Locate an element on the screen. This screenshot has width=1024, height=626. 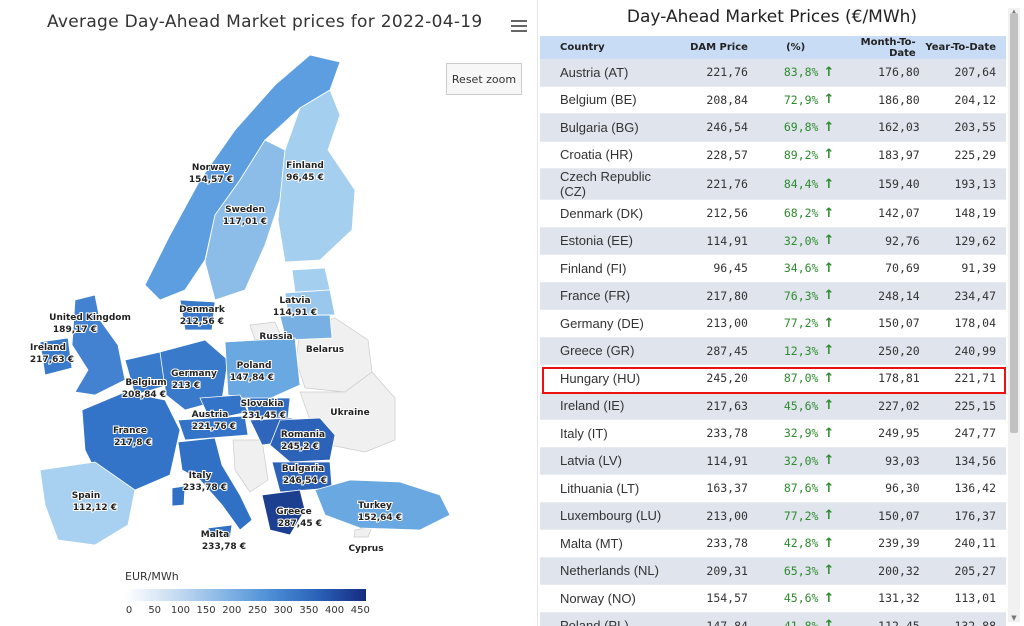
table-scrollbar: ▲ ▼ is located at coordinates (1014, 315).